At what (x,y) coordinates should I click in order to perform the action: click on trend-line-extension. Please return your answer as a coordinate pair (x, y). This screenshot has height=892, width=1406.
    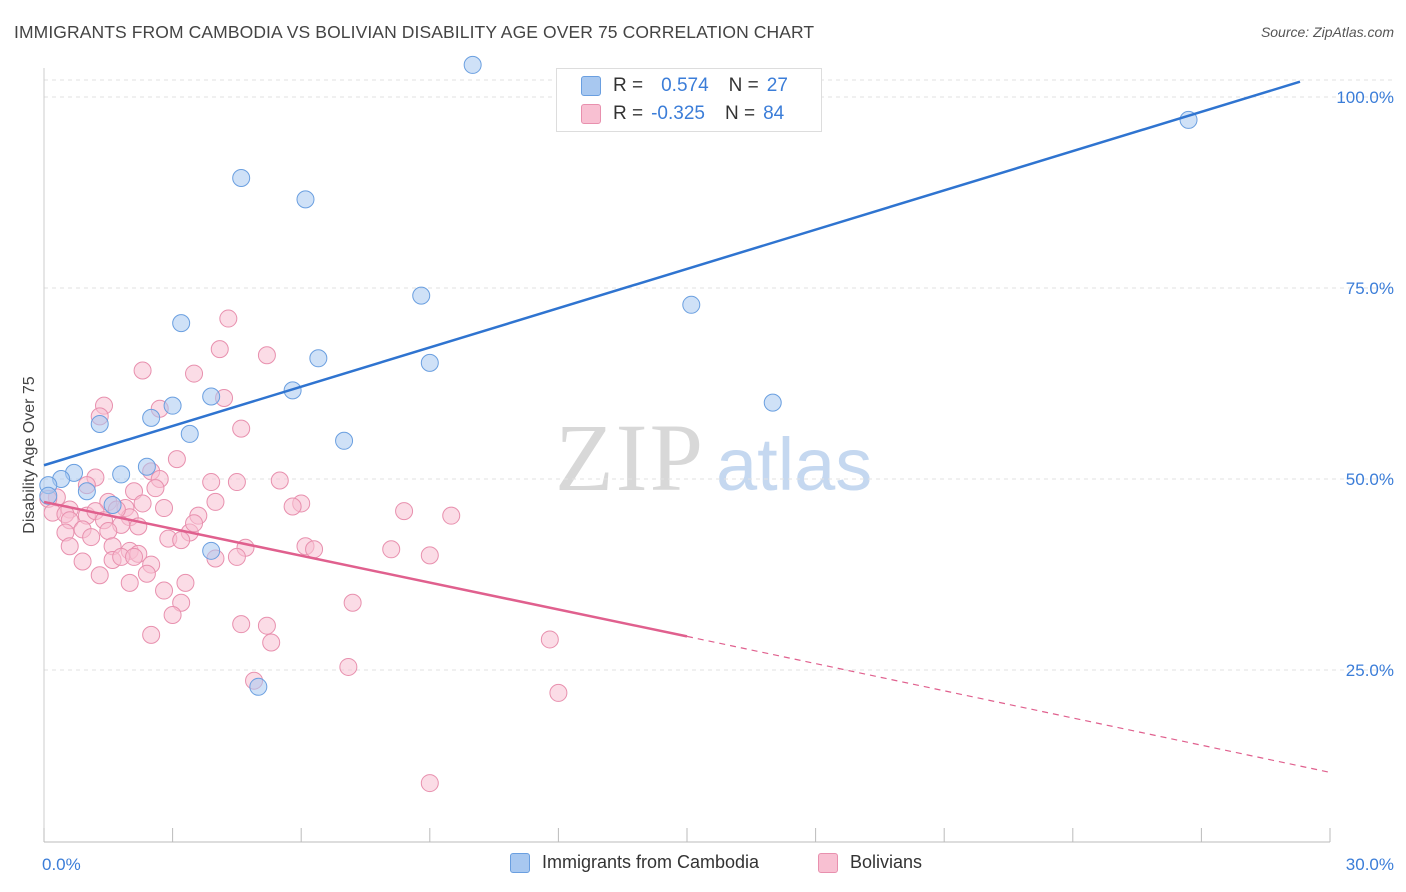
    Looking at the image, I should click on (1008, 704).